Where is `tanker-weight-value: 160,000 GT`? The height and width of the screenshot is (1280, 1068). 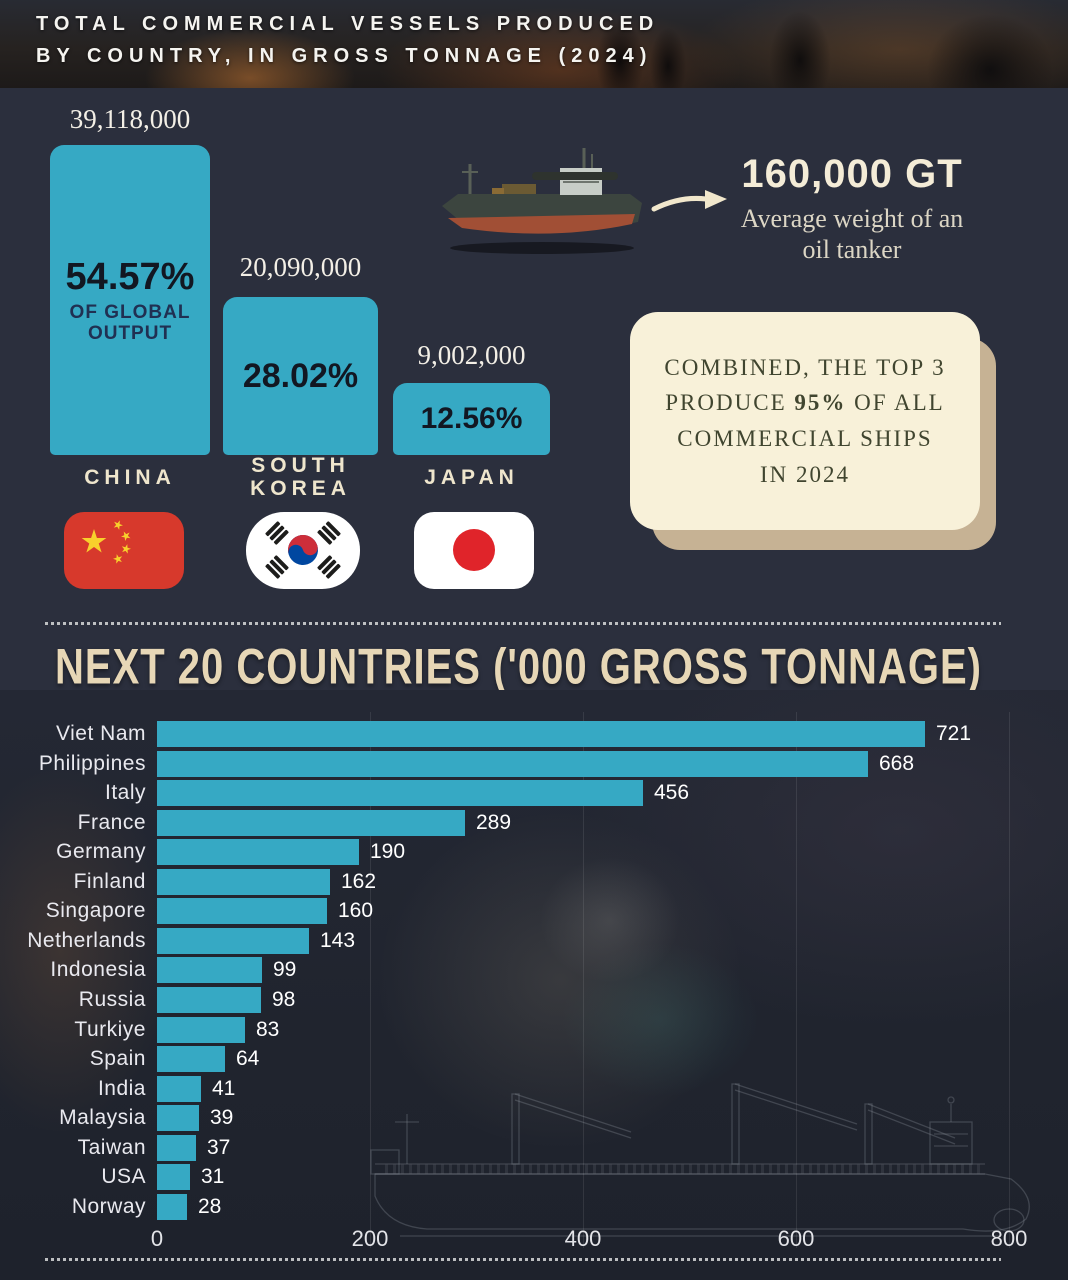
tanker-weight-value: 160,000 GT is located at coordinates (852, 174).